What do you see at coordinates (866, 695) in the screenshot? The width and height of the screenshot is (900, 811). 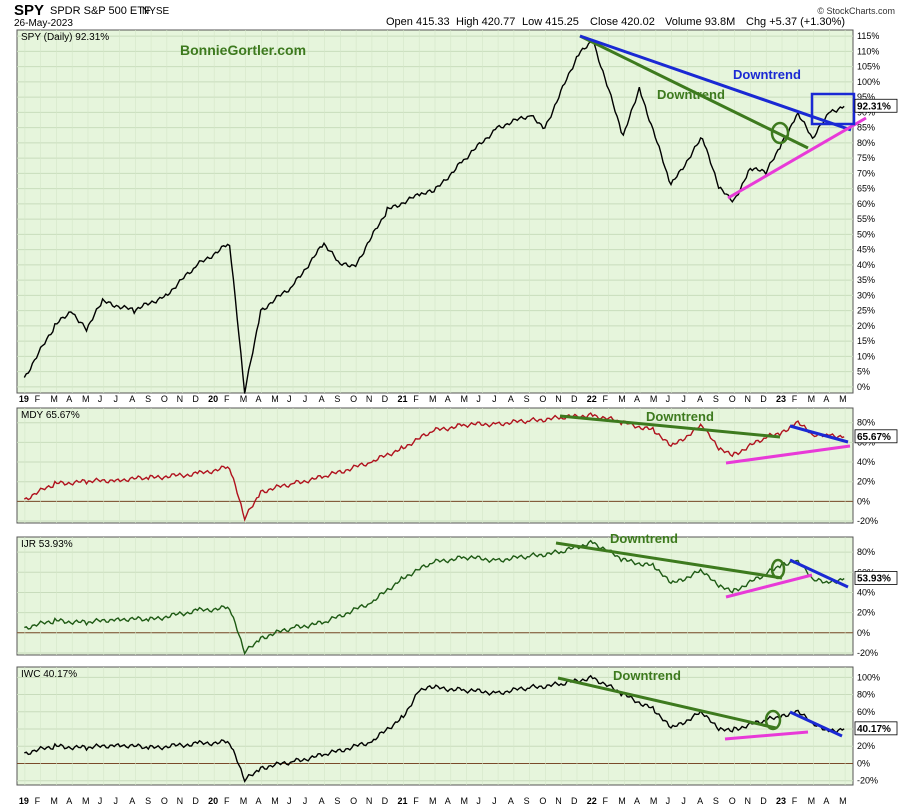 I see `y-tick-label: 80%` at bounding box center [866, 695].